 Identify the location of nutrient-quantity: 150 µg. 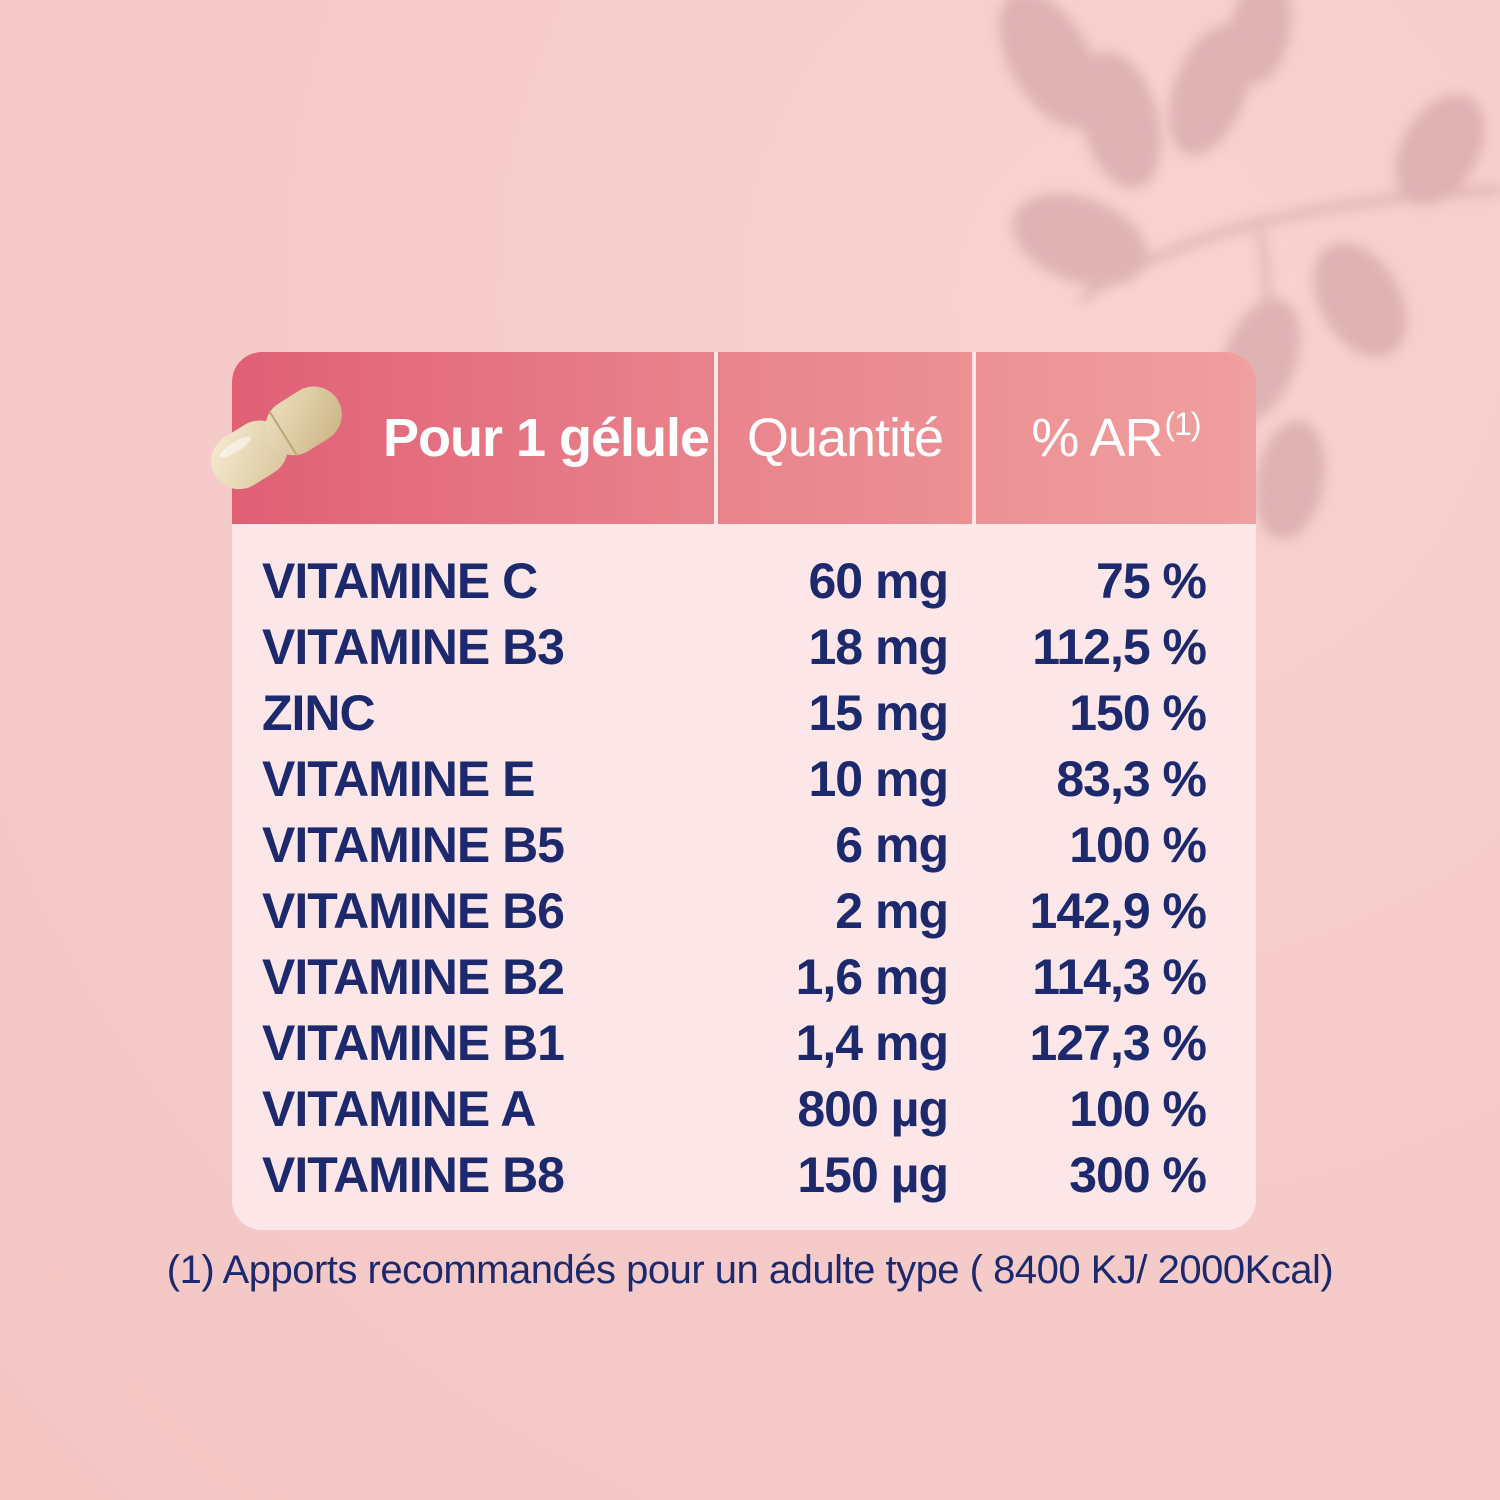
(873, 1175).